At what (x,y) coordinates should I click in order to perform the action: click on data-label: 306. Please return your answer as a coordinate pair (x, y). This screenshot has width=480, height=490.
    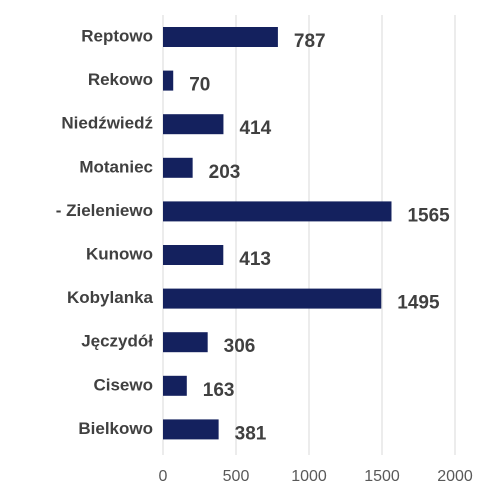
    Looking at the image, I should click on (240, 346).